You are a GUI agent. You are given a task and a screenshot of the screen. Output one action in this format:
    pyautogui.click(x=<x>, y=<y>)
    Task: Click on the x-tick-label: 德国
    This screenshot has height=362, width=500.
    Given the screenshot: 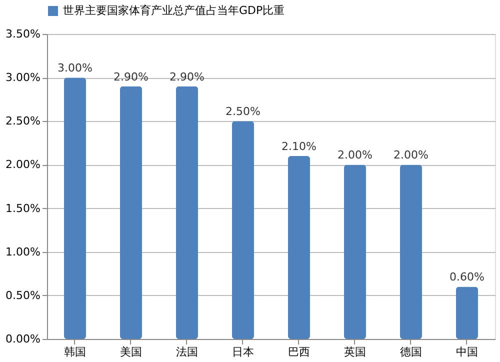 What is the action you would take?
    pyautogui.click(x=411, y=352)
    